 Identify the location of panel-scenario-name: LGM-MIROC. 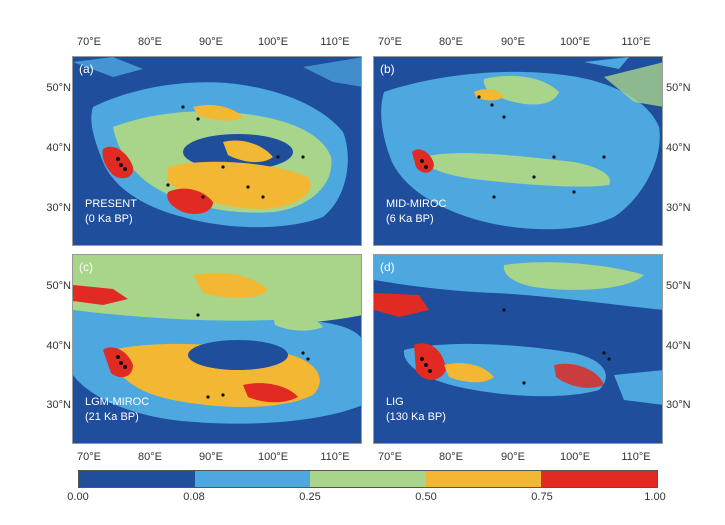
(117, 402).